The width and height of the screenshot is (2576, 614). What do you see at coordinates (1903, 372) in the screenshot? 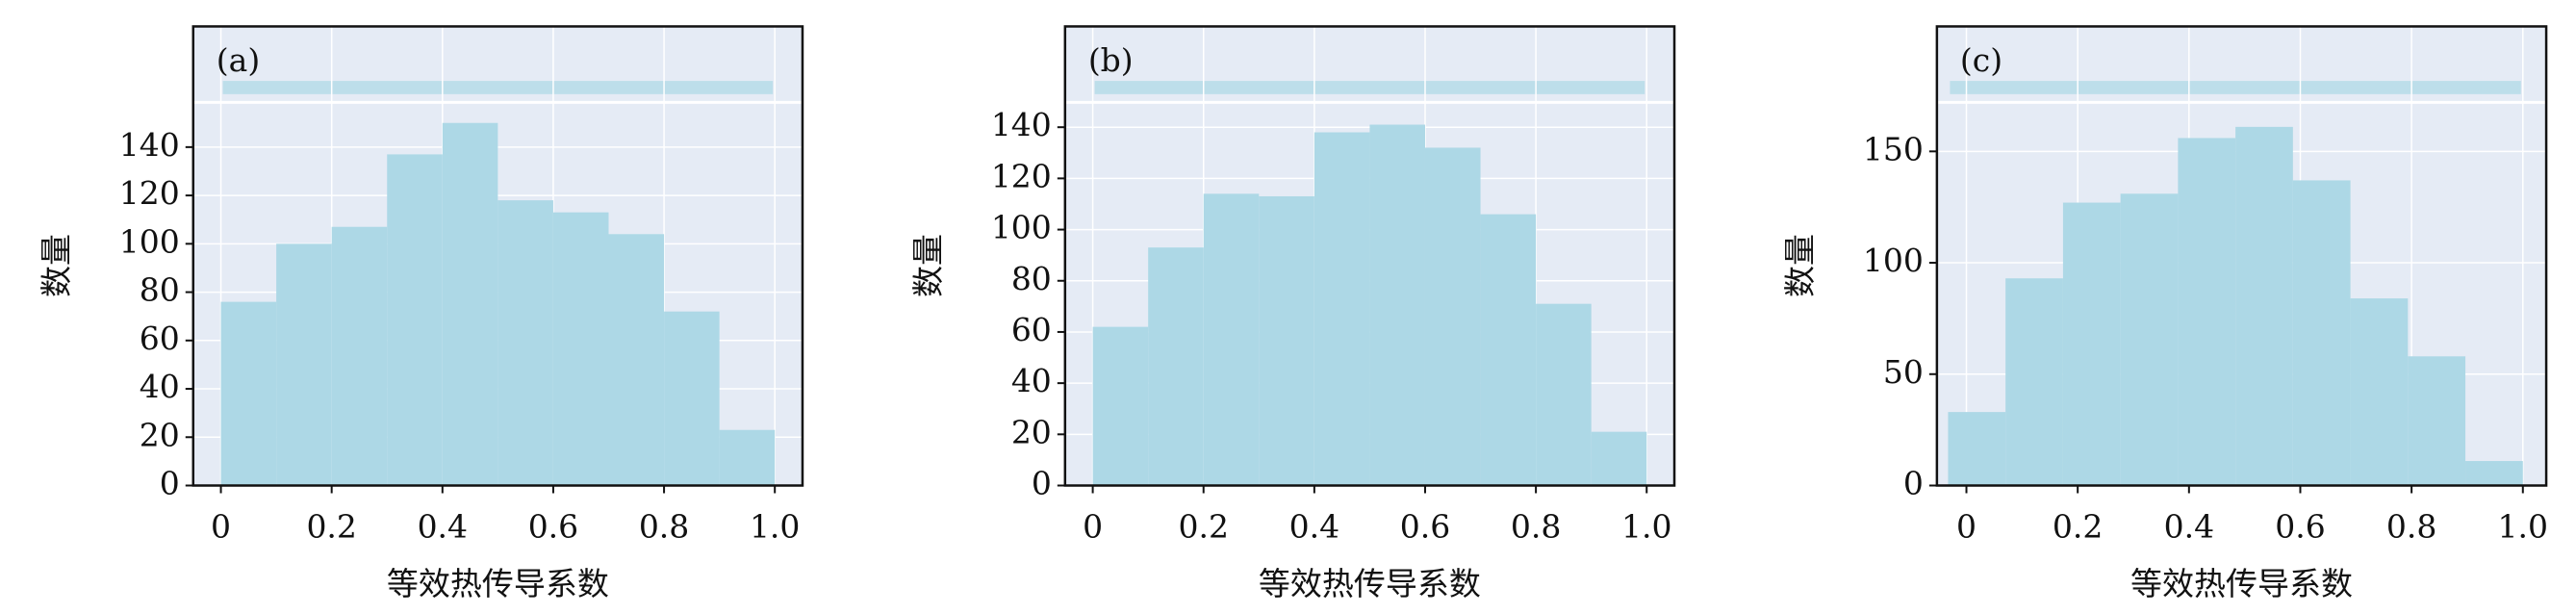
I see `y-tick-label: 50` at bounding box center [1903, 372].